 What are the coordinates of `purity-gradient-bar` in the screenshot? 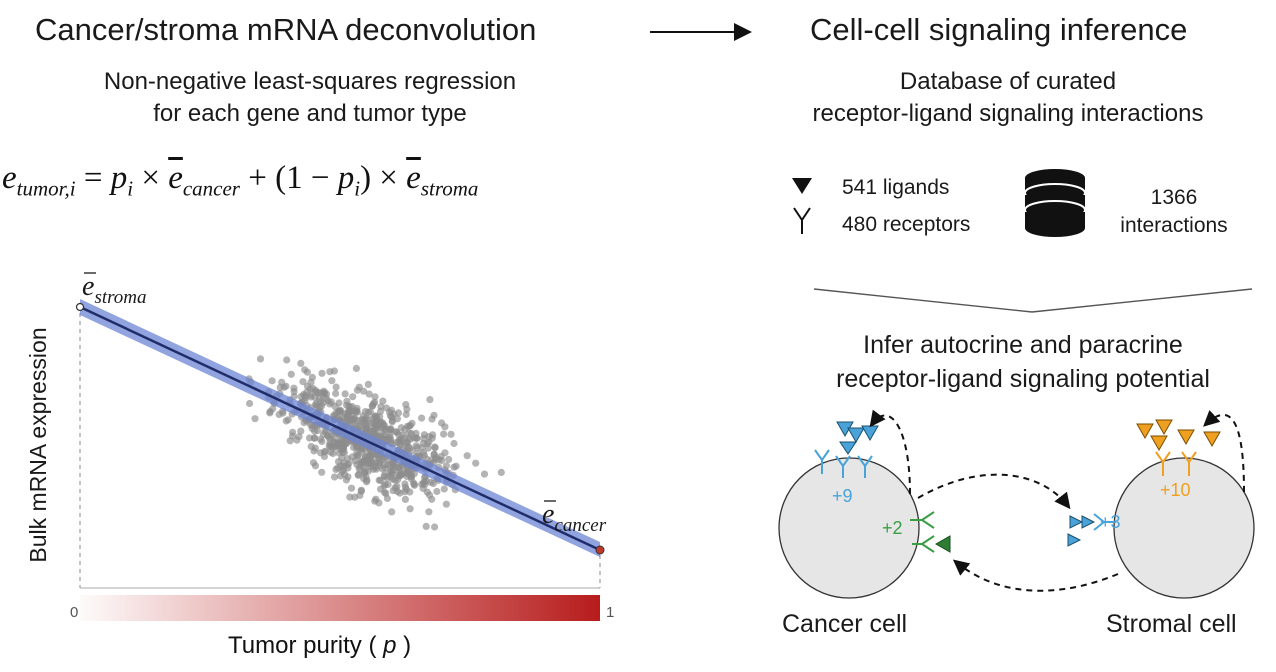 It's located at (340, 608).